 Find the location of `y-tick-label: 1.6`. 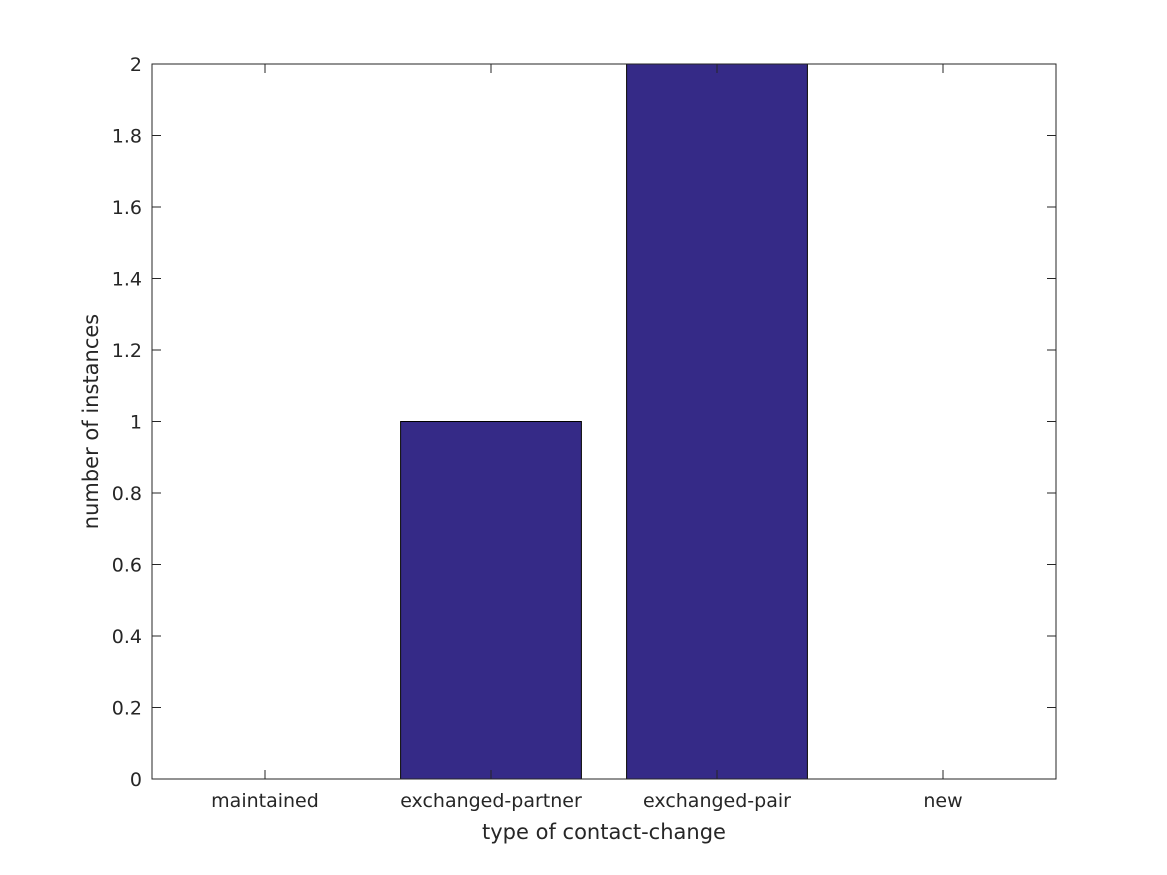

y-tick-label: 1.6 is located at coordinates (127, 208).